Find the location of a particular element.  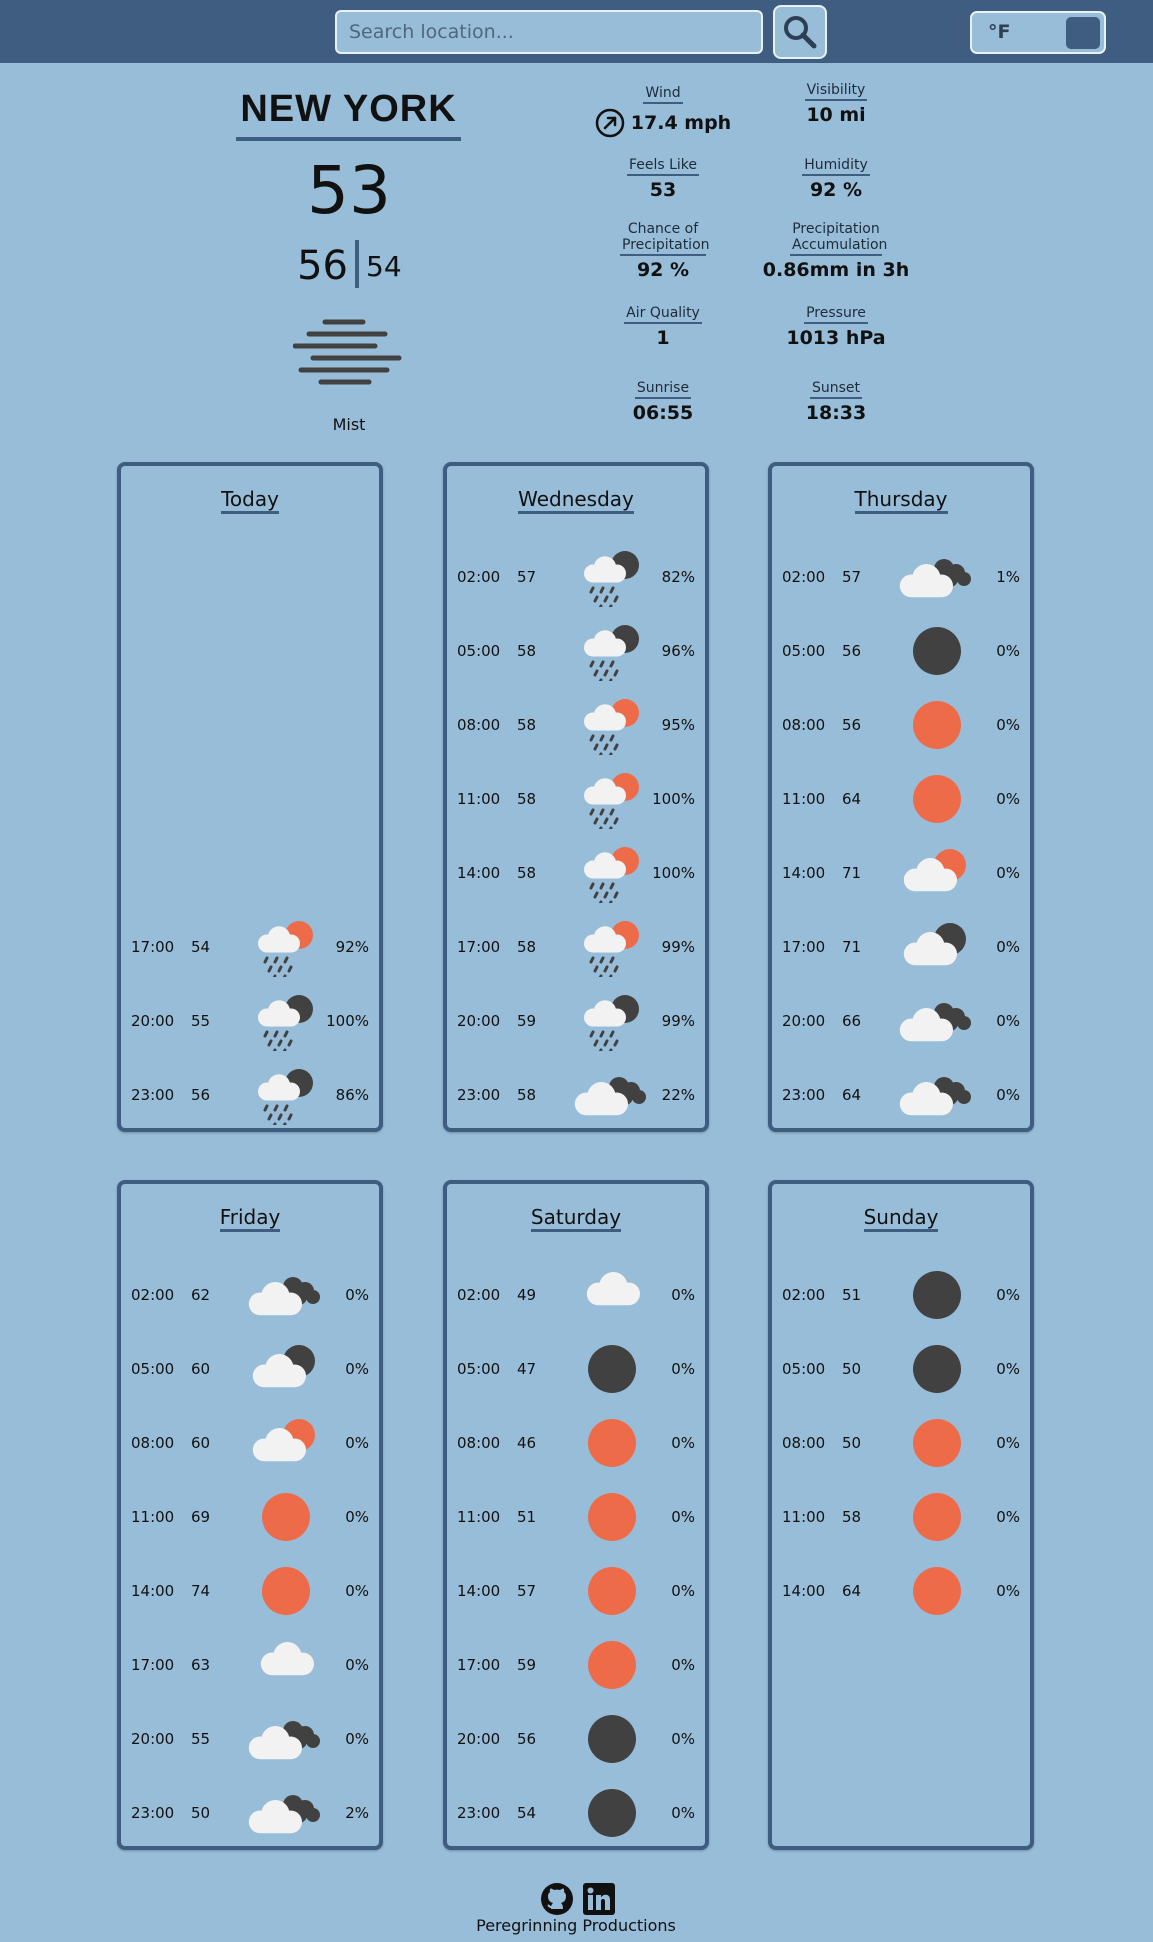

card-day-title: Friday is located at coordinates (250, 1219).